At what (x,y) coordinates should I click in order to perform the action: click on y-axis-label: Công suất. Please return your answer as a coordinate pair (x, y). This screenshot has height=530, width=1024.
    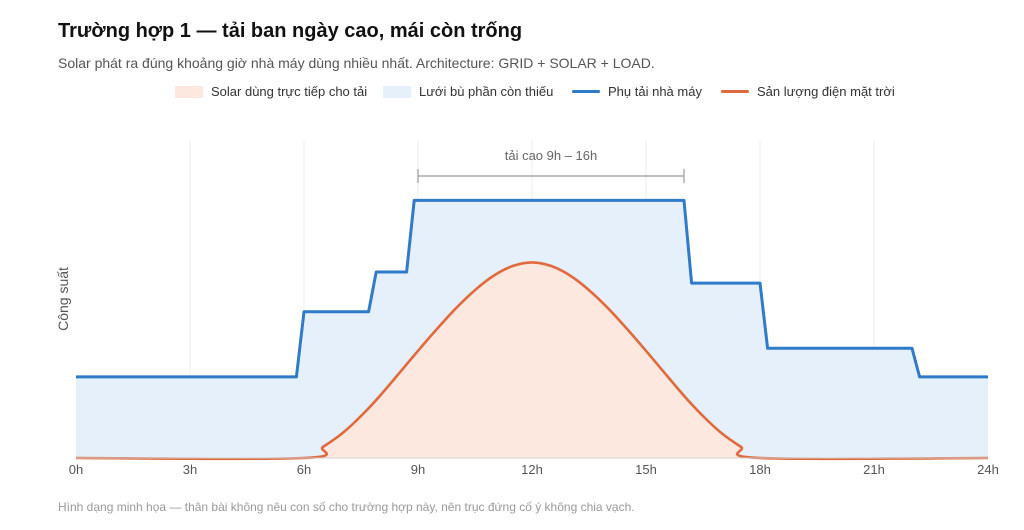
    Looking at the image, I should click on (63, 299).